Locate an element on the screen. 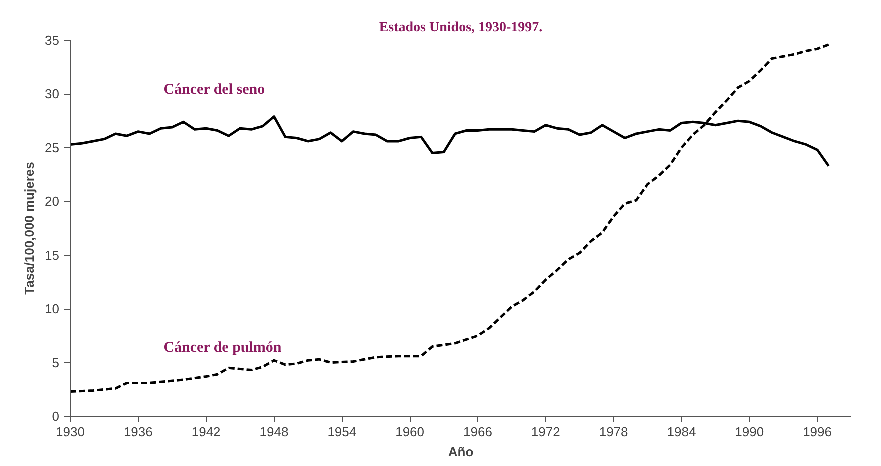  chart-title: Estados Unidos, 1930-1997. is located at coordinates (461, 28).